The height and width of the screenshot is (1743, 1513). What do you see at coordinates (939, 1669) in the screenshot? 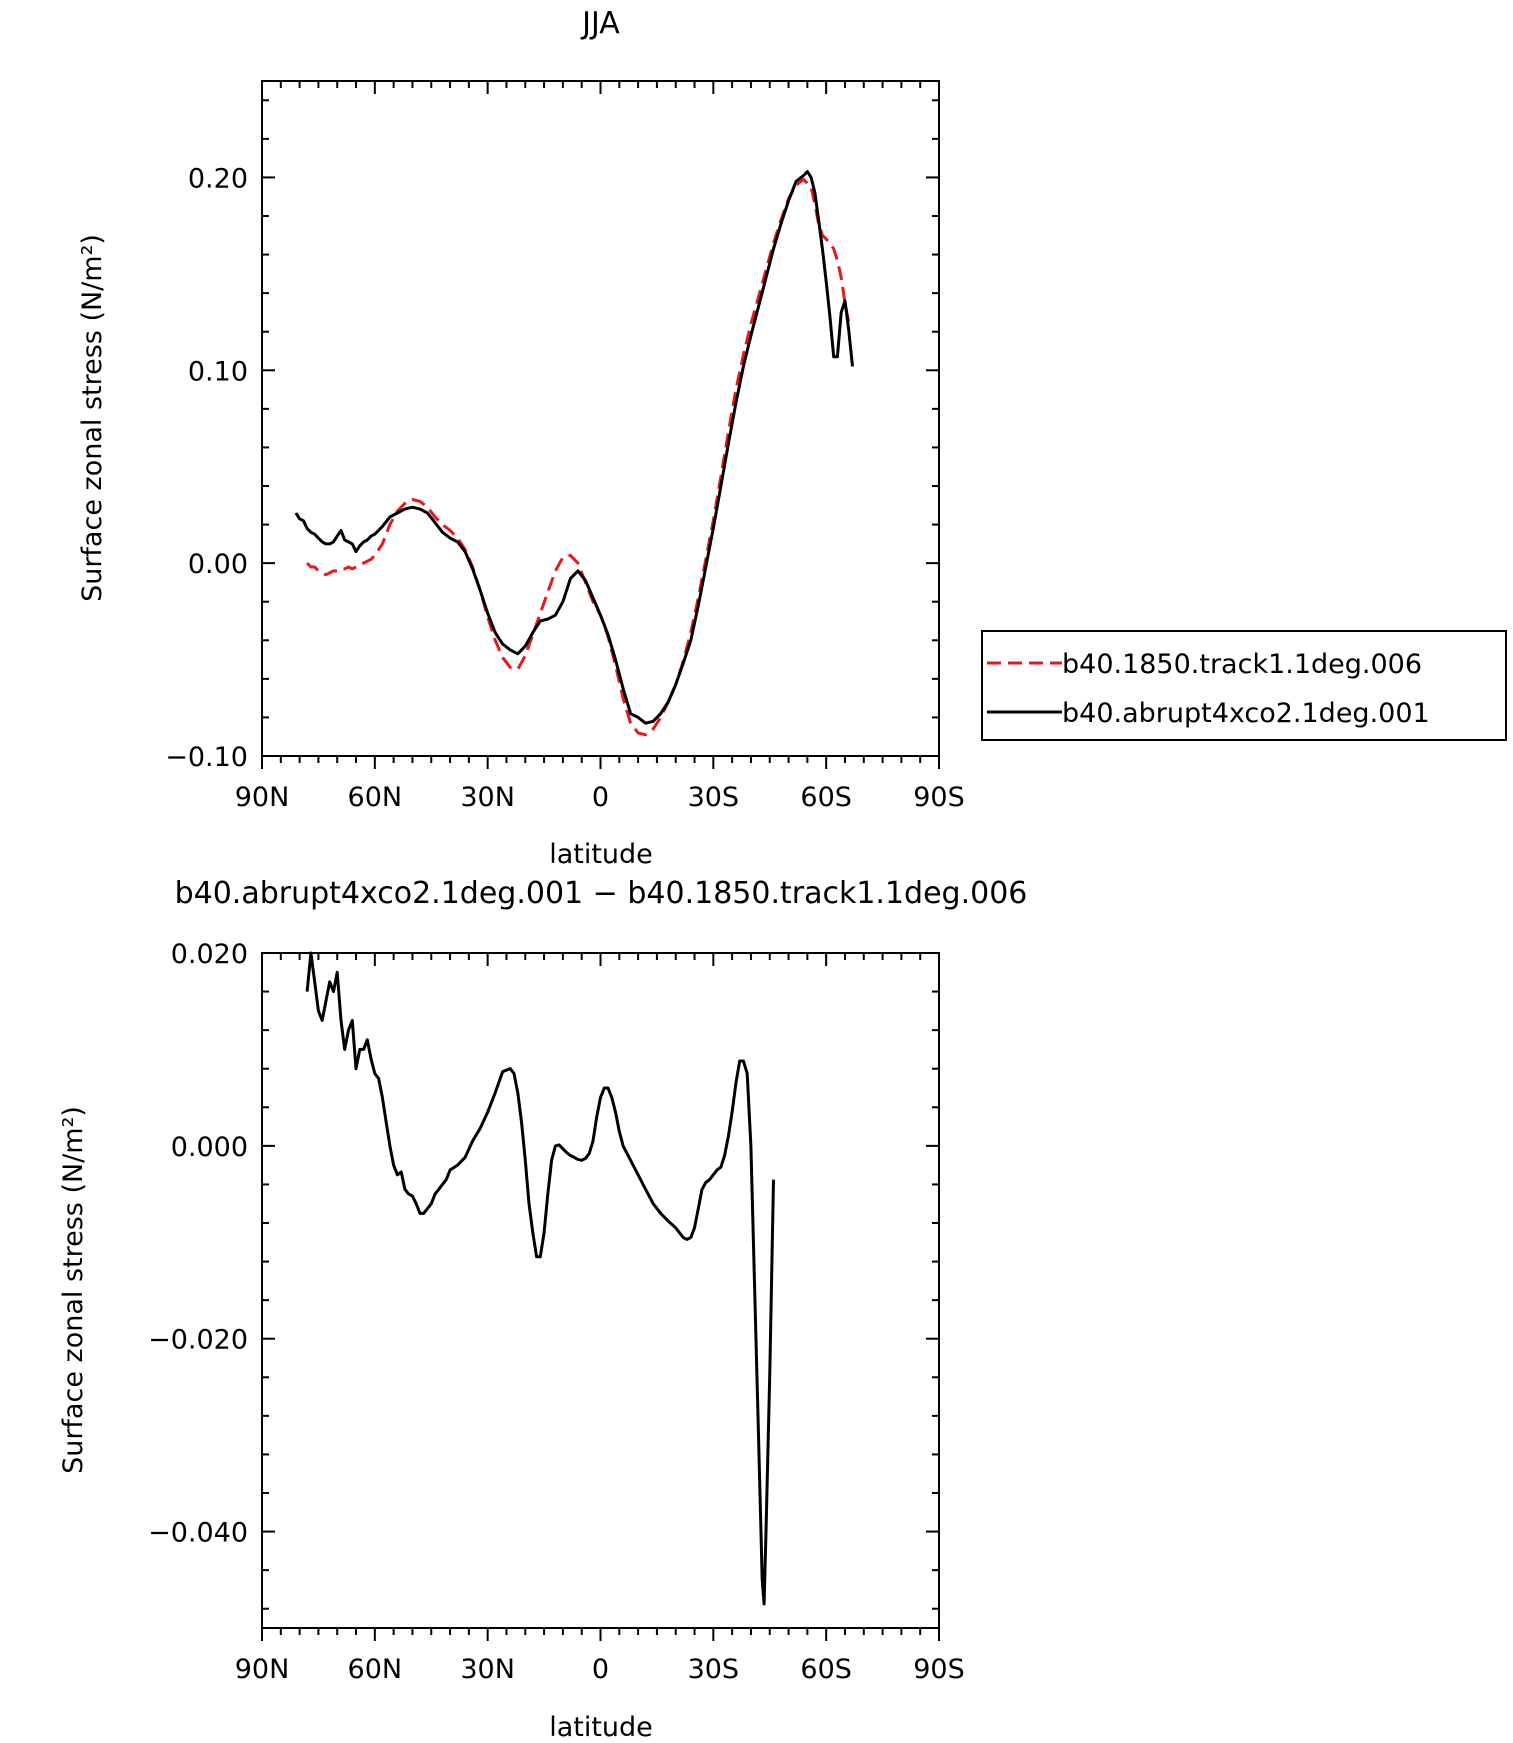
I see `bottom-x-tick-label: 90S` at bounding box center [939, 1669].